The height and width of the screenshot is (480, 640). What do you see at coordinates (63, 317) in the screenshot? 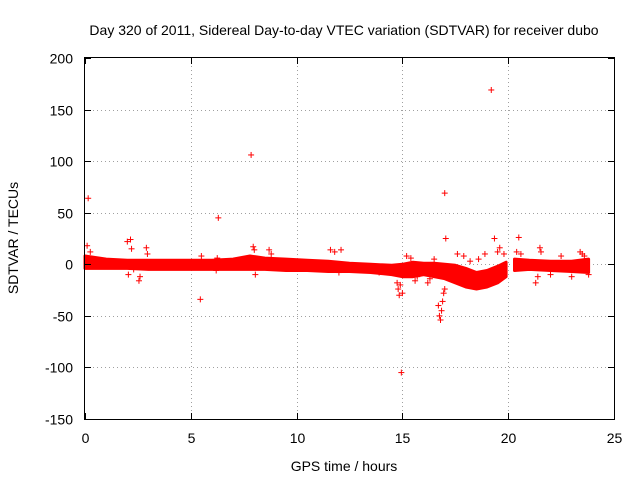
I see `y-tick-label: -50` at bounding box center [63, 317].